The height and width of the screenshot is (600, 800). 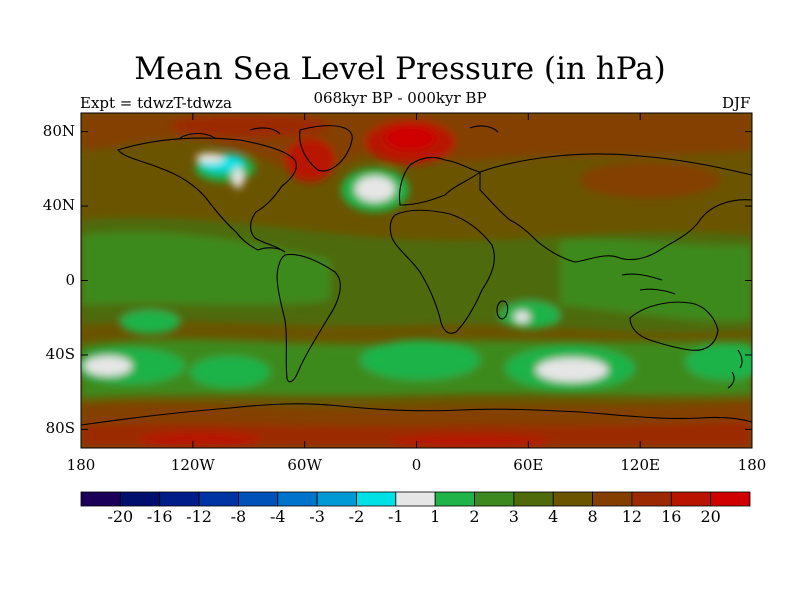 I want to click on colorbar-label: -20, so click(x=120, y=516).